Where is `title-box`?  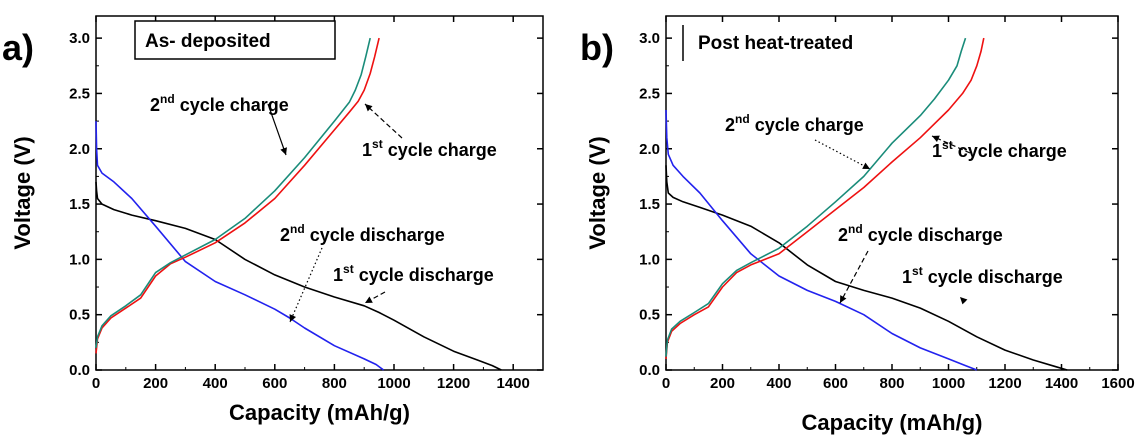
title-box is located at coordinates (235, 40).